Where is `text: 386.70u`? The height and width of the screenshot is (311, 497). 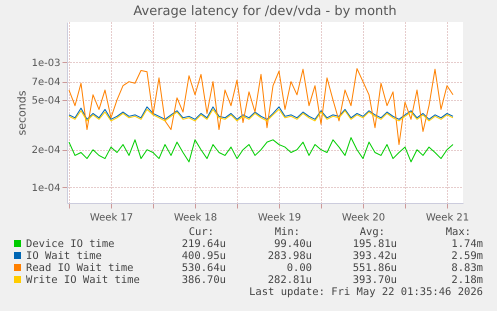 text: 386.70u is located at coordinates (204, 280).